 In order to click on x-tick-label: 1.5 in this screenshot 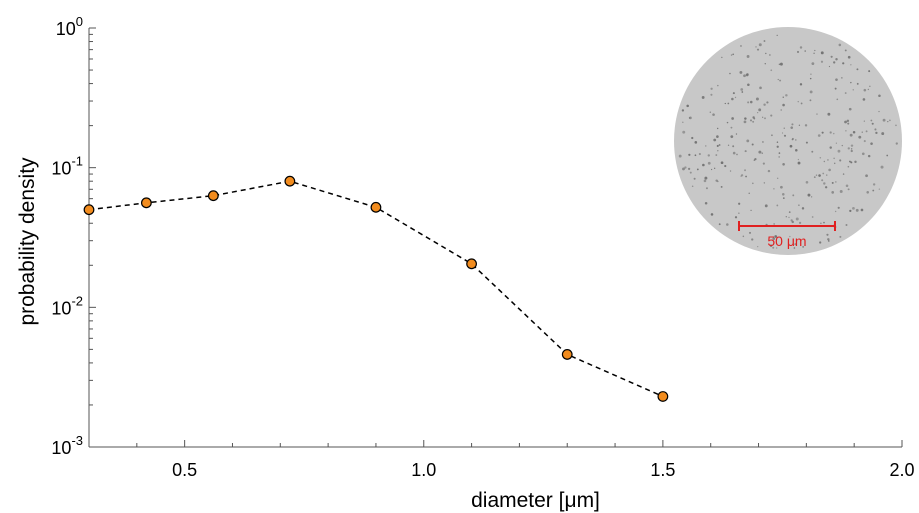, I will do `click(662, 470)`.